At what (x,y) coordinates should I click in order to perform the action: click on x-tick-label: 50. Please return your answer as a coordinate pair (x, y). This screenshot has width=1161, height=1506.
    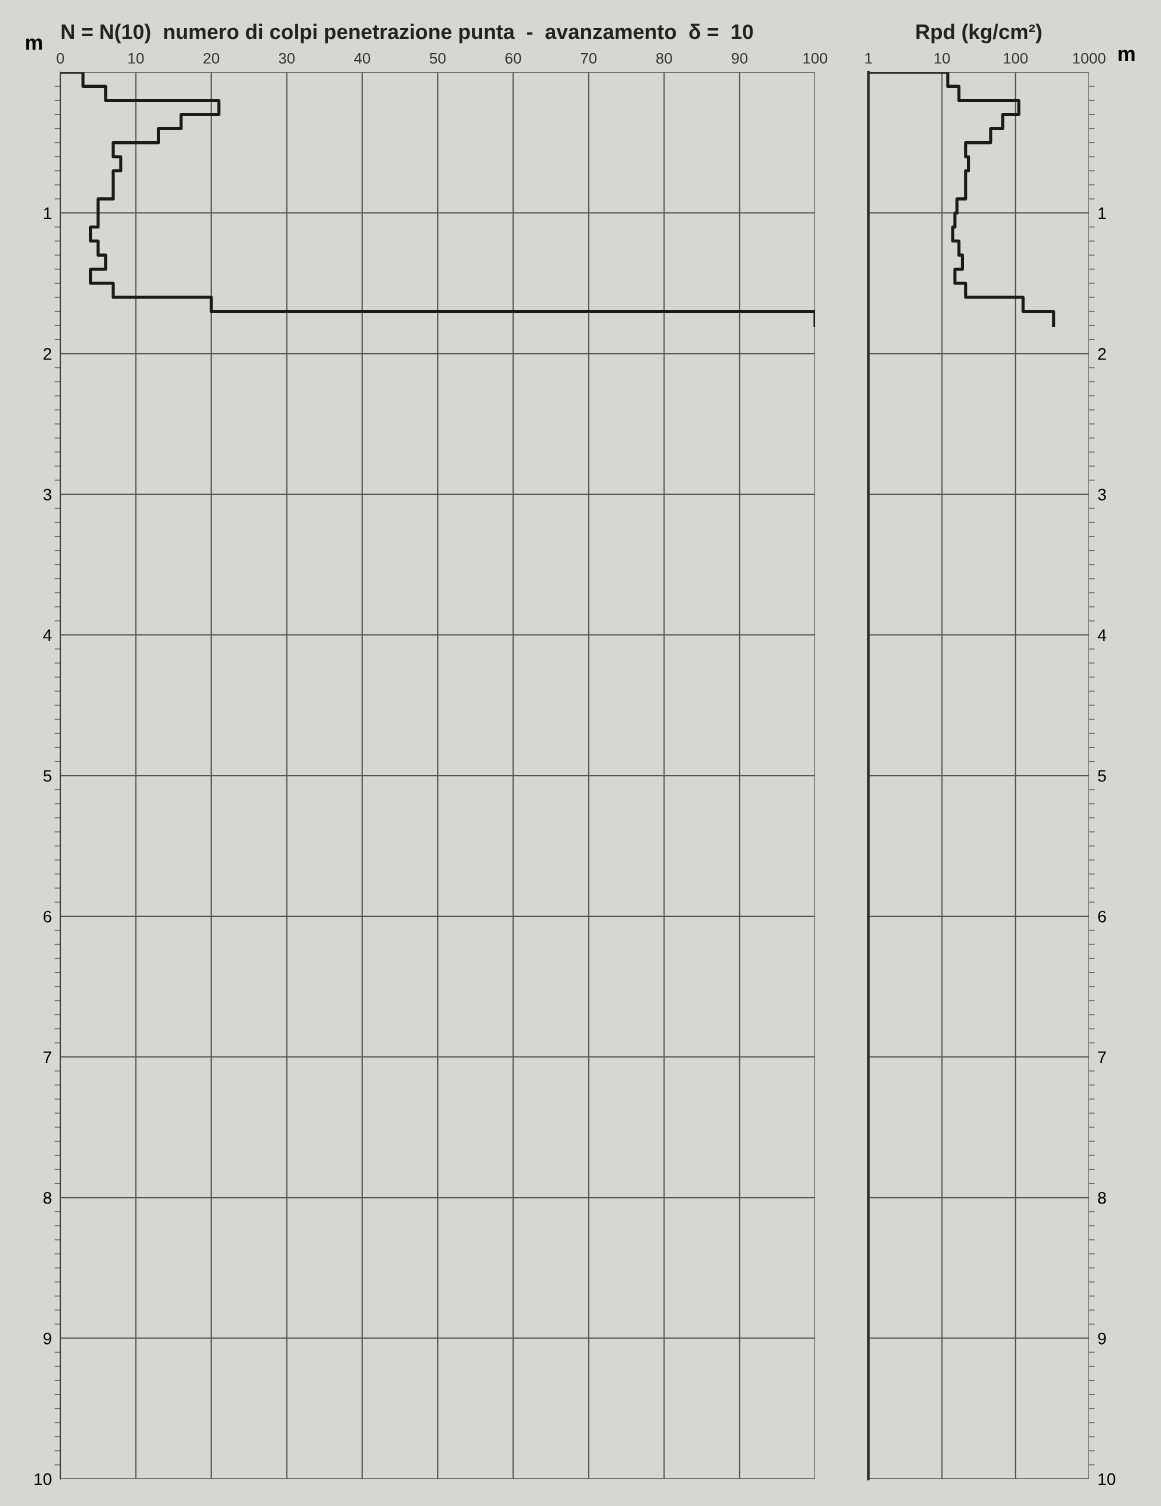
    Looking at the image, I should click on (437, 58).